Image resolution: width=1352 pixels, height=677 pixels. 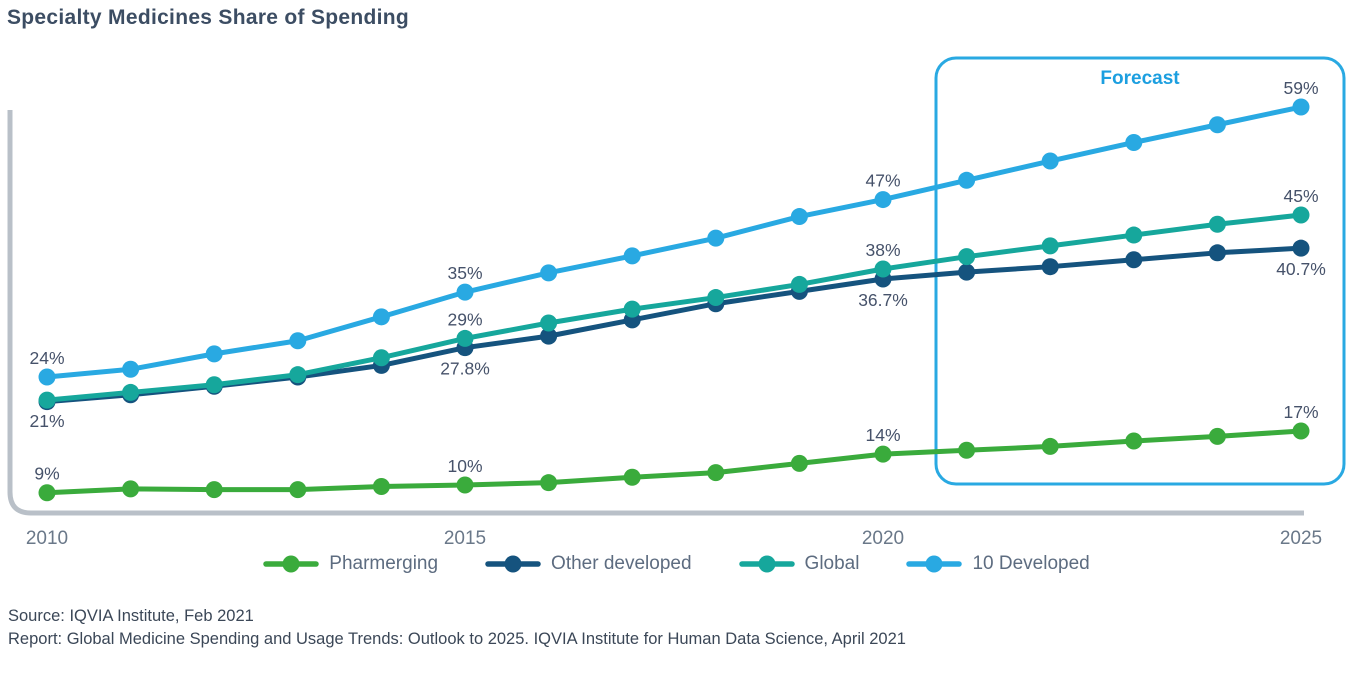 I want to click on legend-swatch-pharmerging-icon, so click(x=291, y=564).